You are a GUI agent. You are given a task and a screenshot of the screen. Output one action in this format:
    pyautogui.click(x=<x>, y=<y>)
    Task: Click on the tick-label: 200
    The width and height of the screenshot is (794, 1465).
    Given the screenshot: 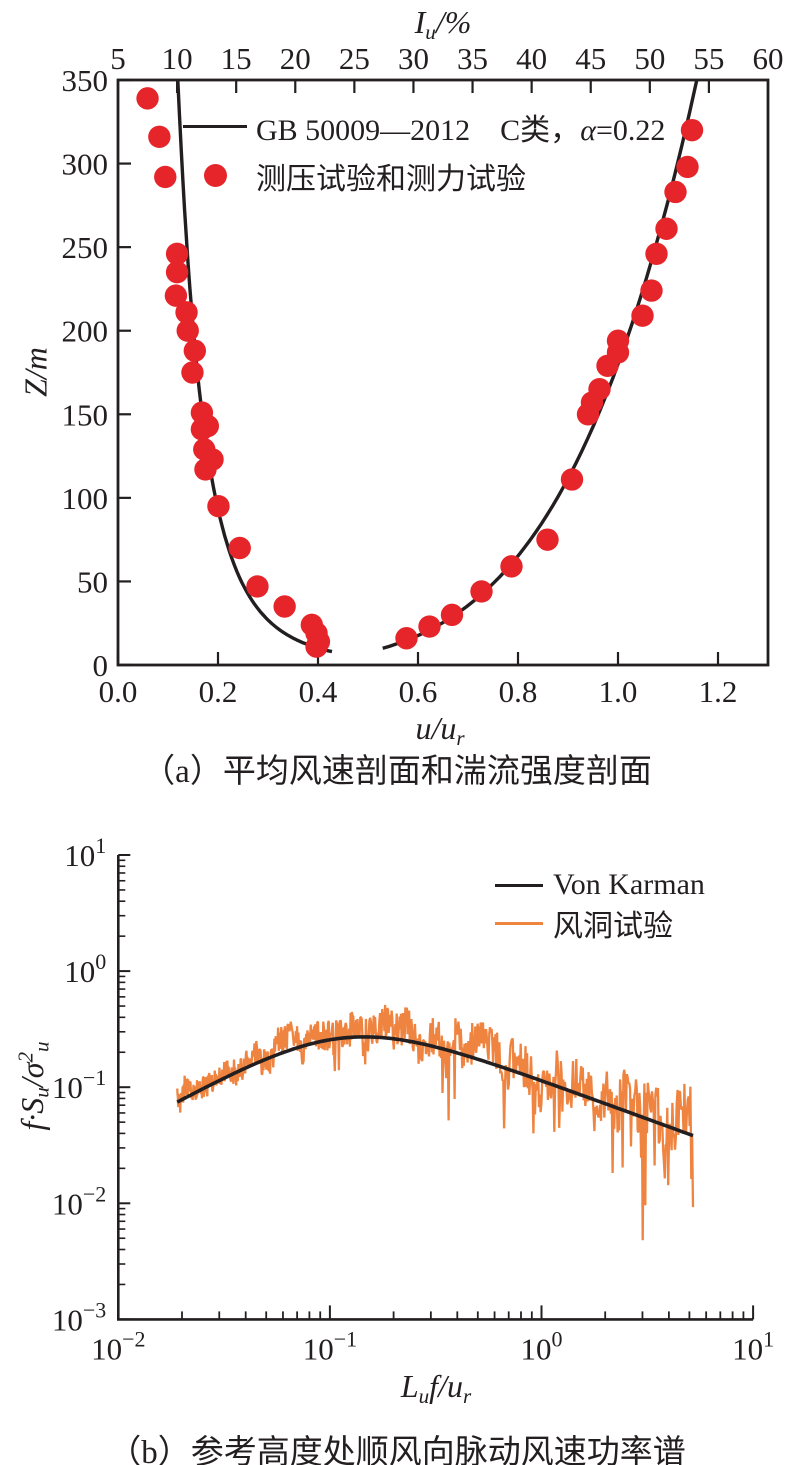 What is the action you would take?
    pyautogui.click(x=85, y=331)
    